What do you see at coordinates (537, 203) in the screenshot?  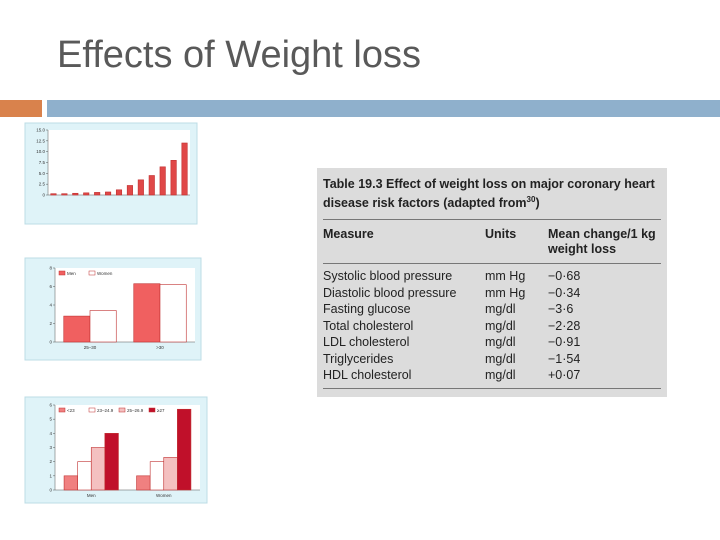 I see `caption-text: )` at bounding box center [537, 203].